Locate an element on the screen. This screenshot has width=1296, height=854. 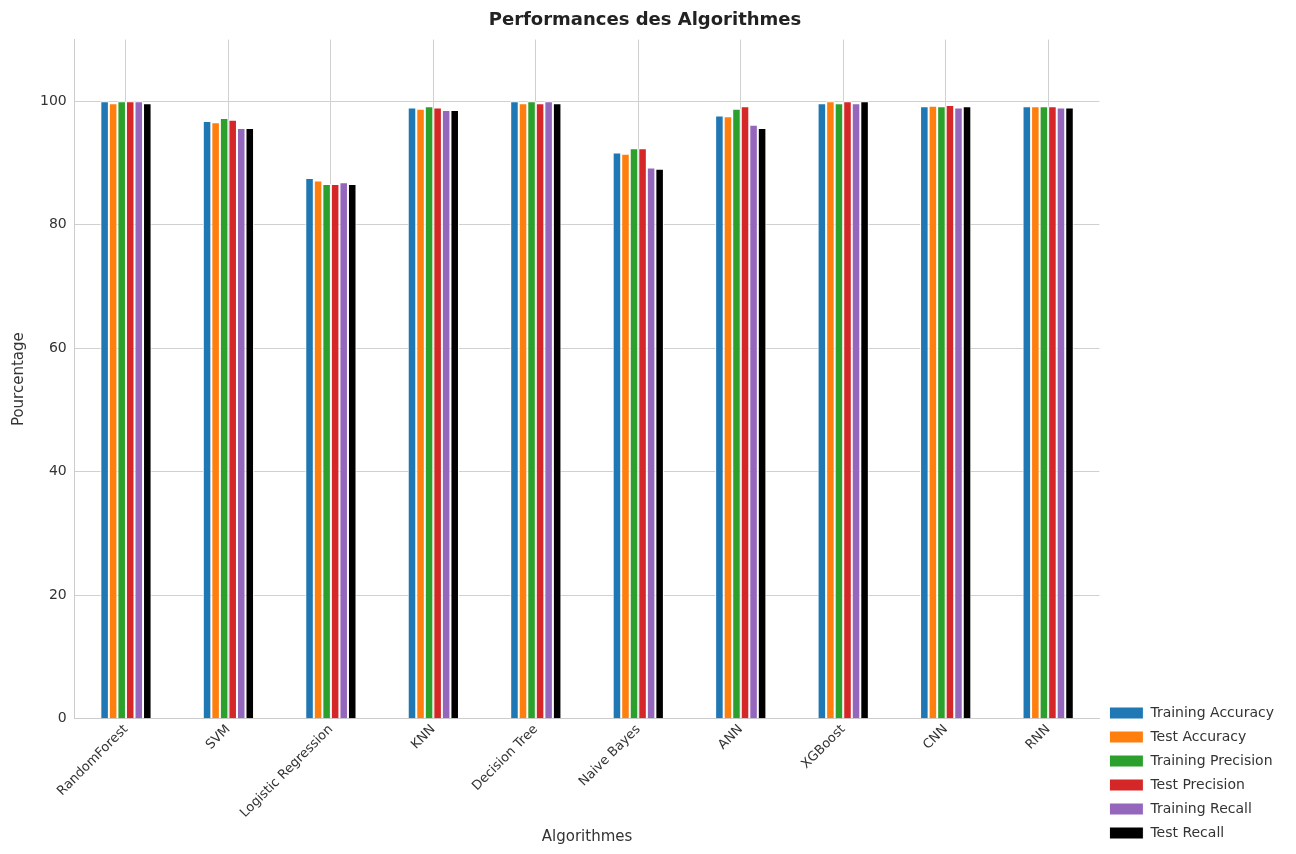
y-axis-title: Pourcentage is located at coordinates (17, 379).